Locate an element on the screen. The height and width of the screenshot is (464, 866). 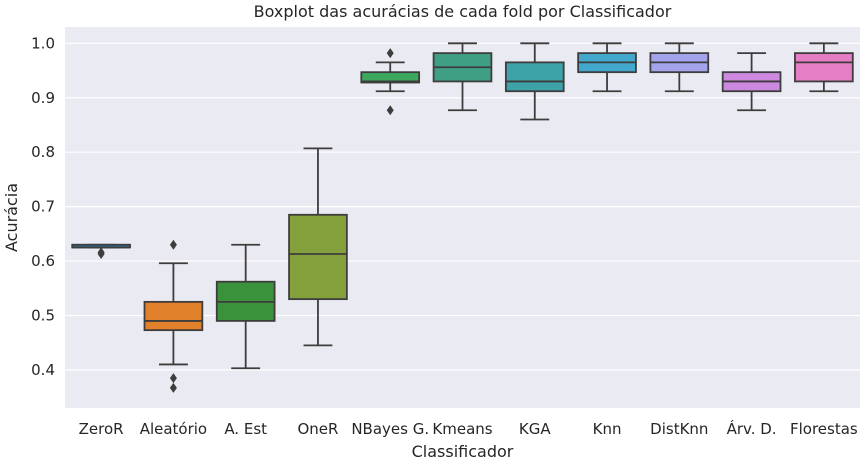
y-tick-labels: 0.4 0.5 0.6 0.7 0.8 0.9 1.0 is located at coordinates (43, 206).